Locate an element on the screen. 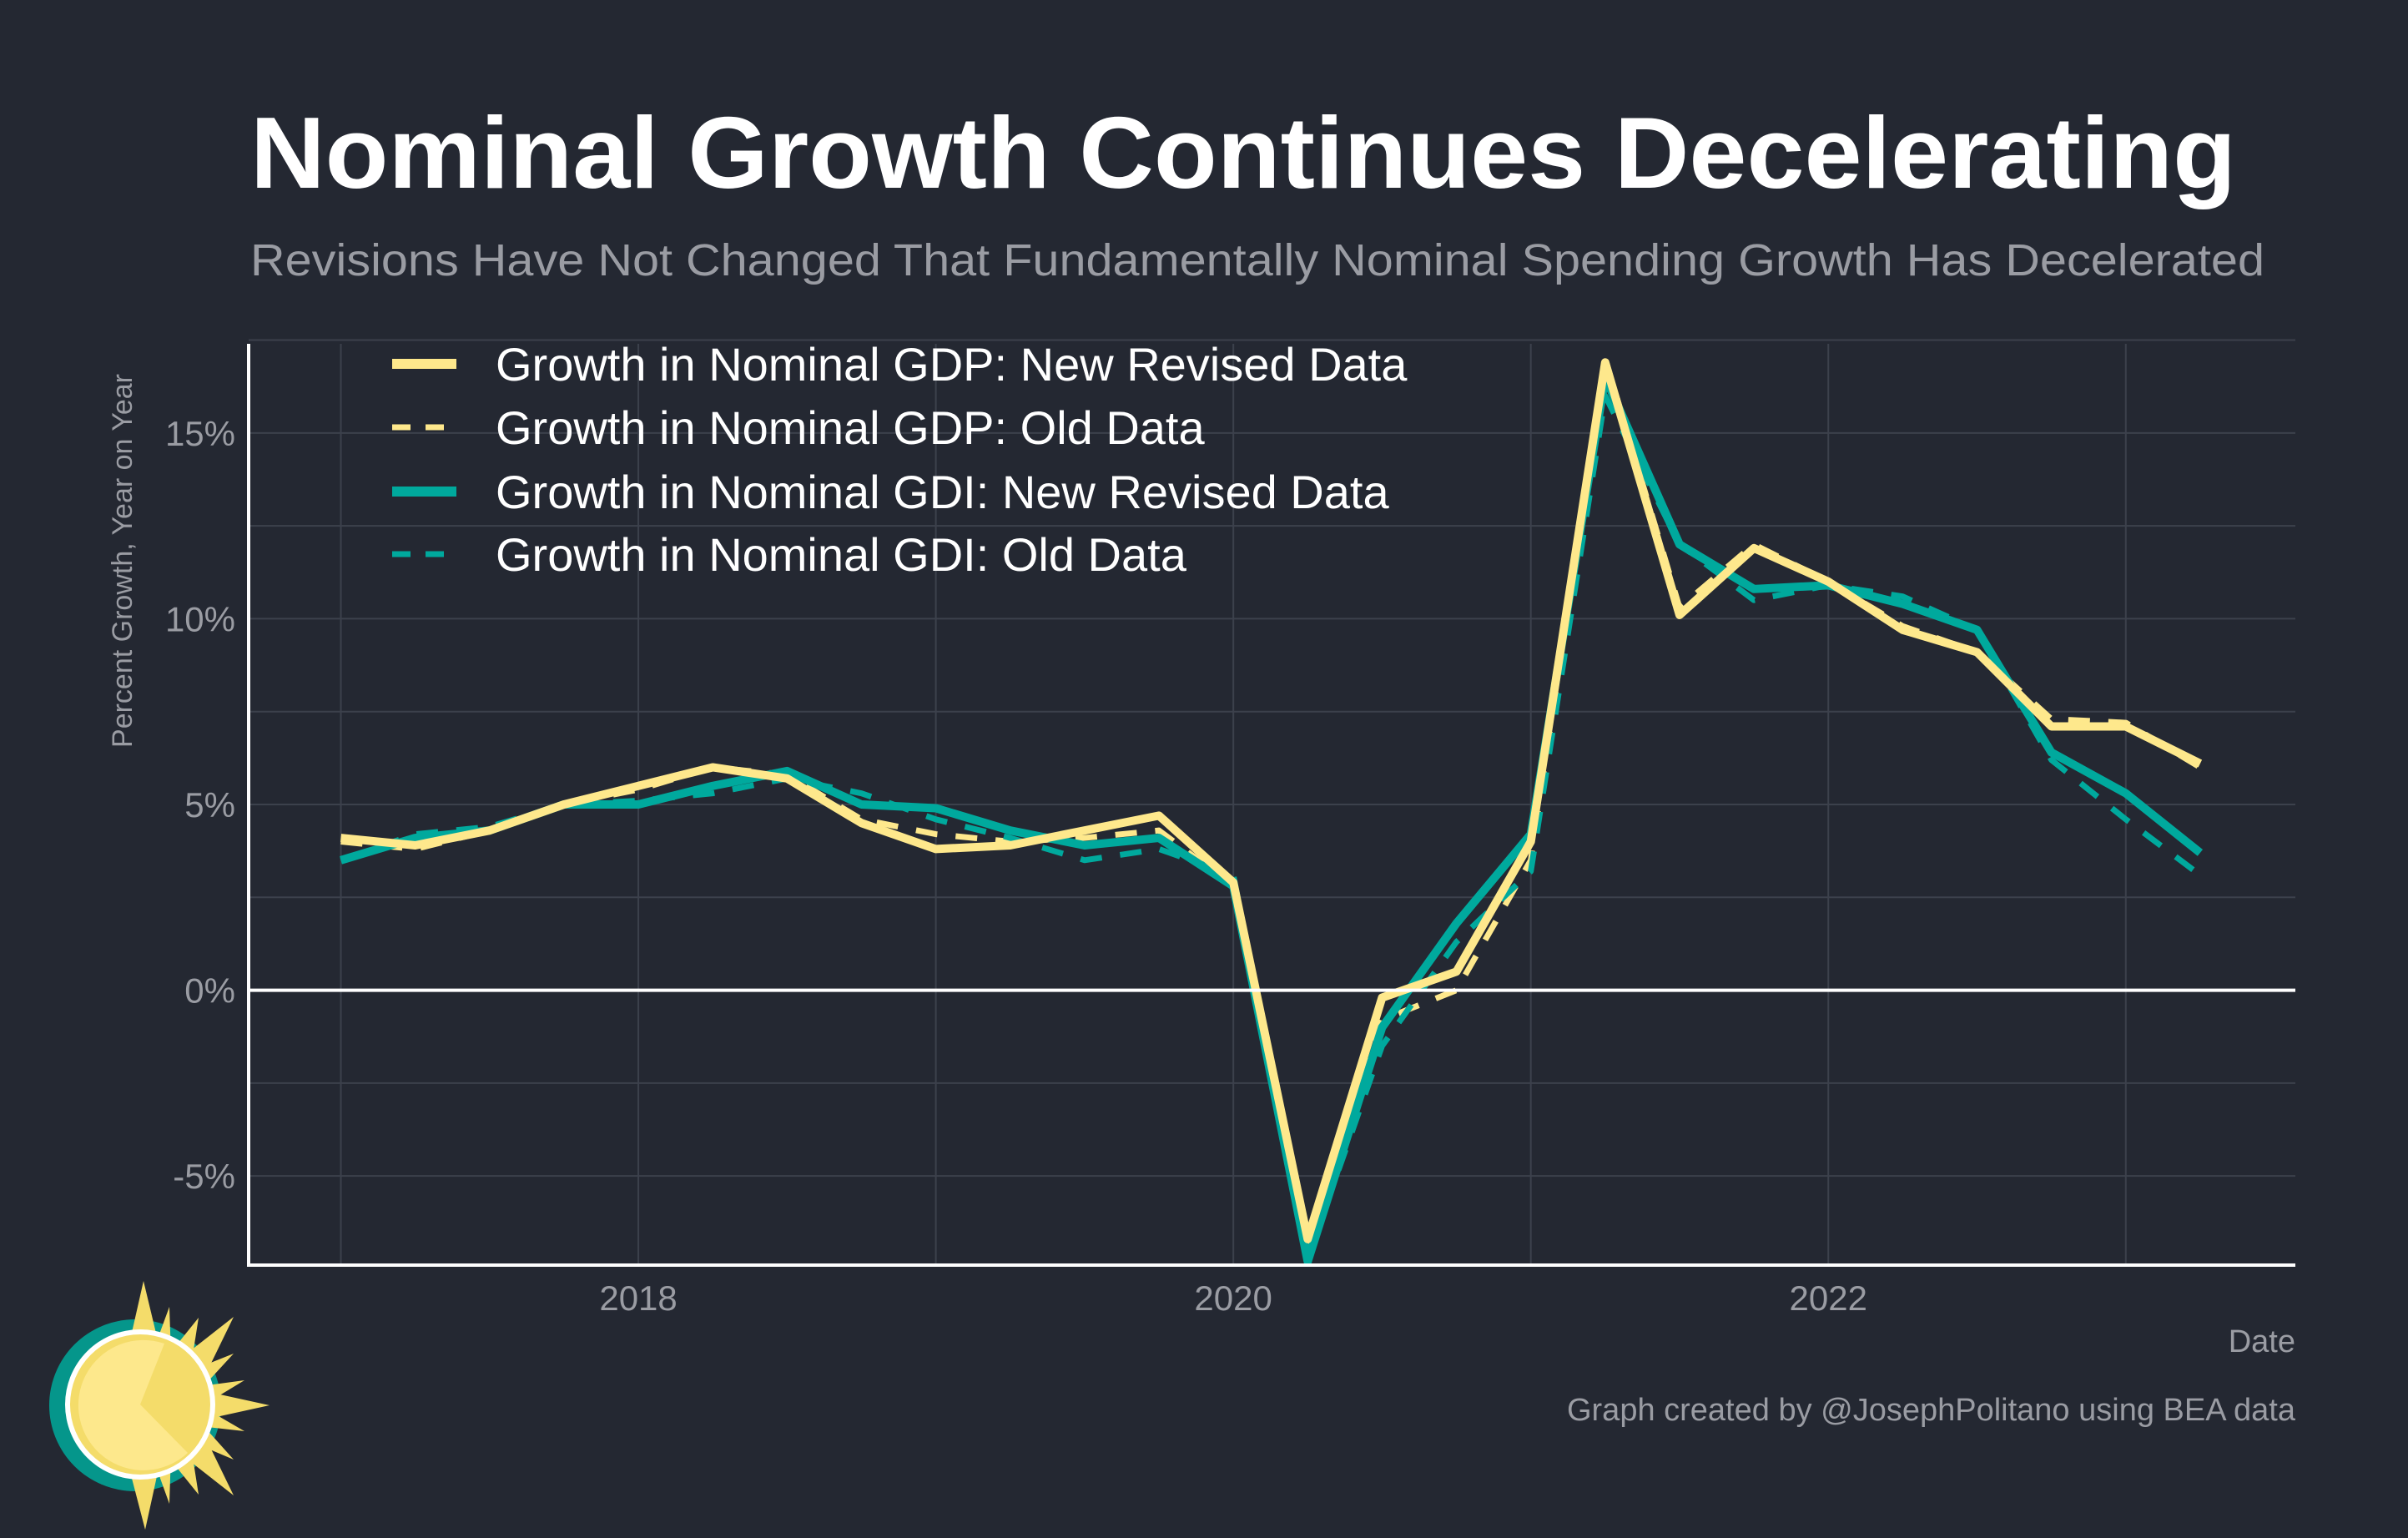 This screenshot has height=1538, width=2408. logo-sun-highlight is located at coordinates (133, 1404).